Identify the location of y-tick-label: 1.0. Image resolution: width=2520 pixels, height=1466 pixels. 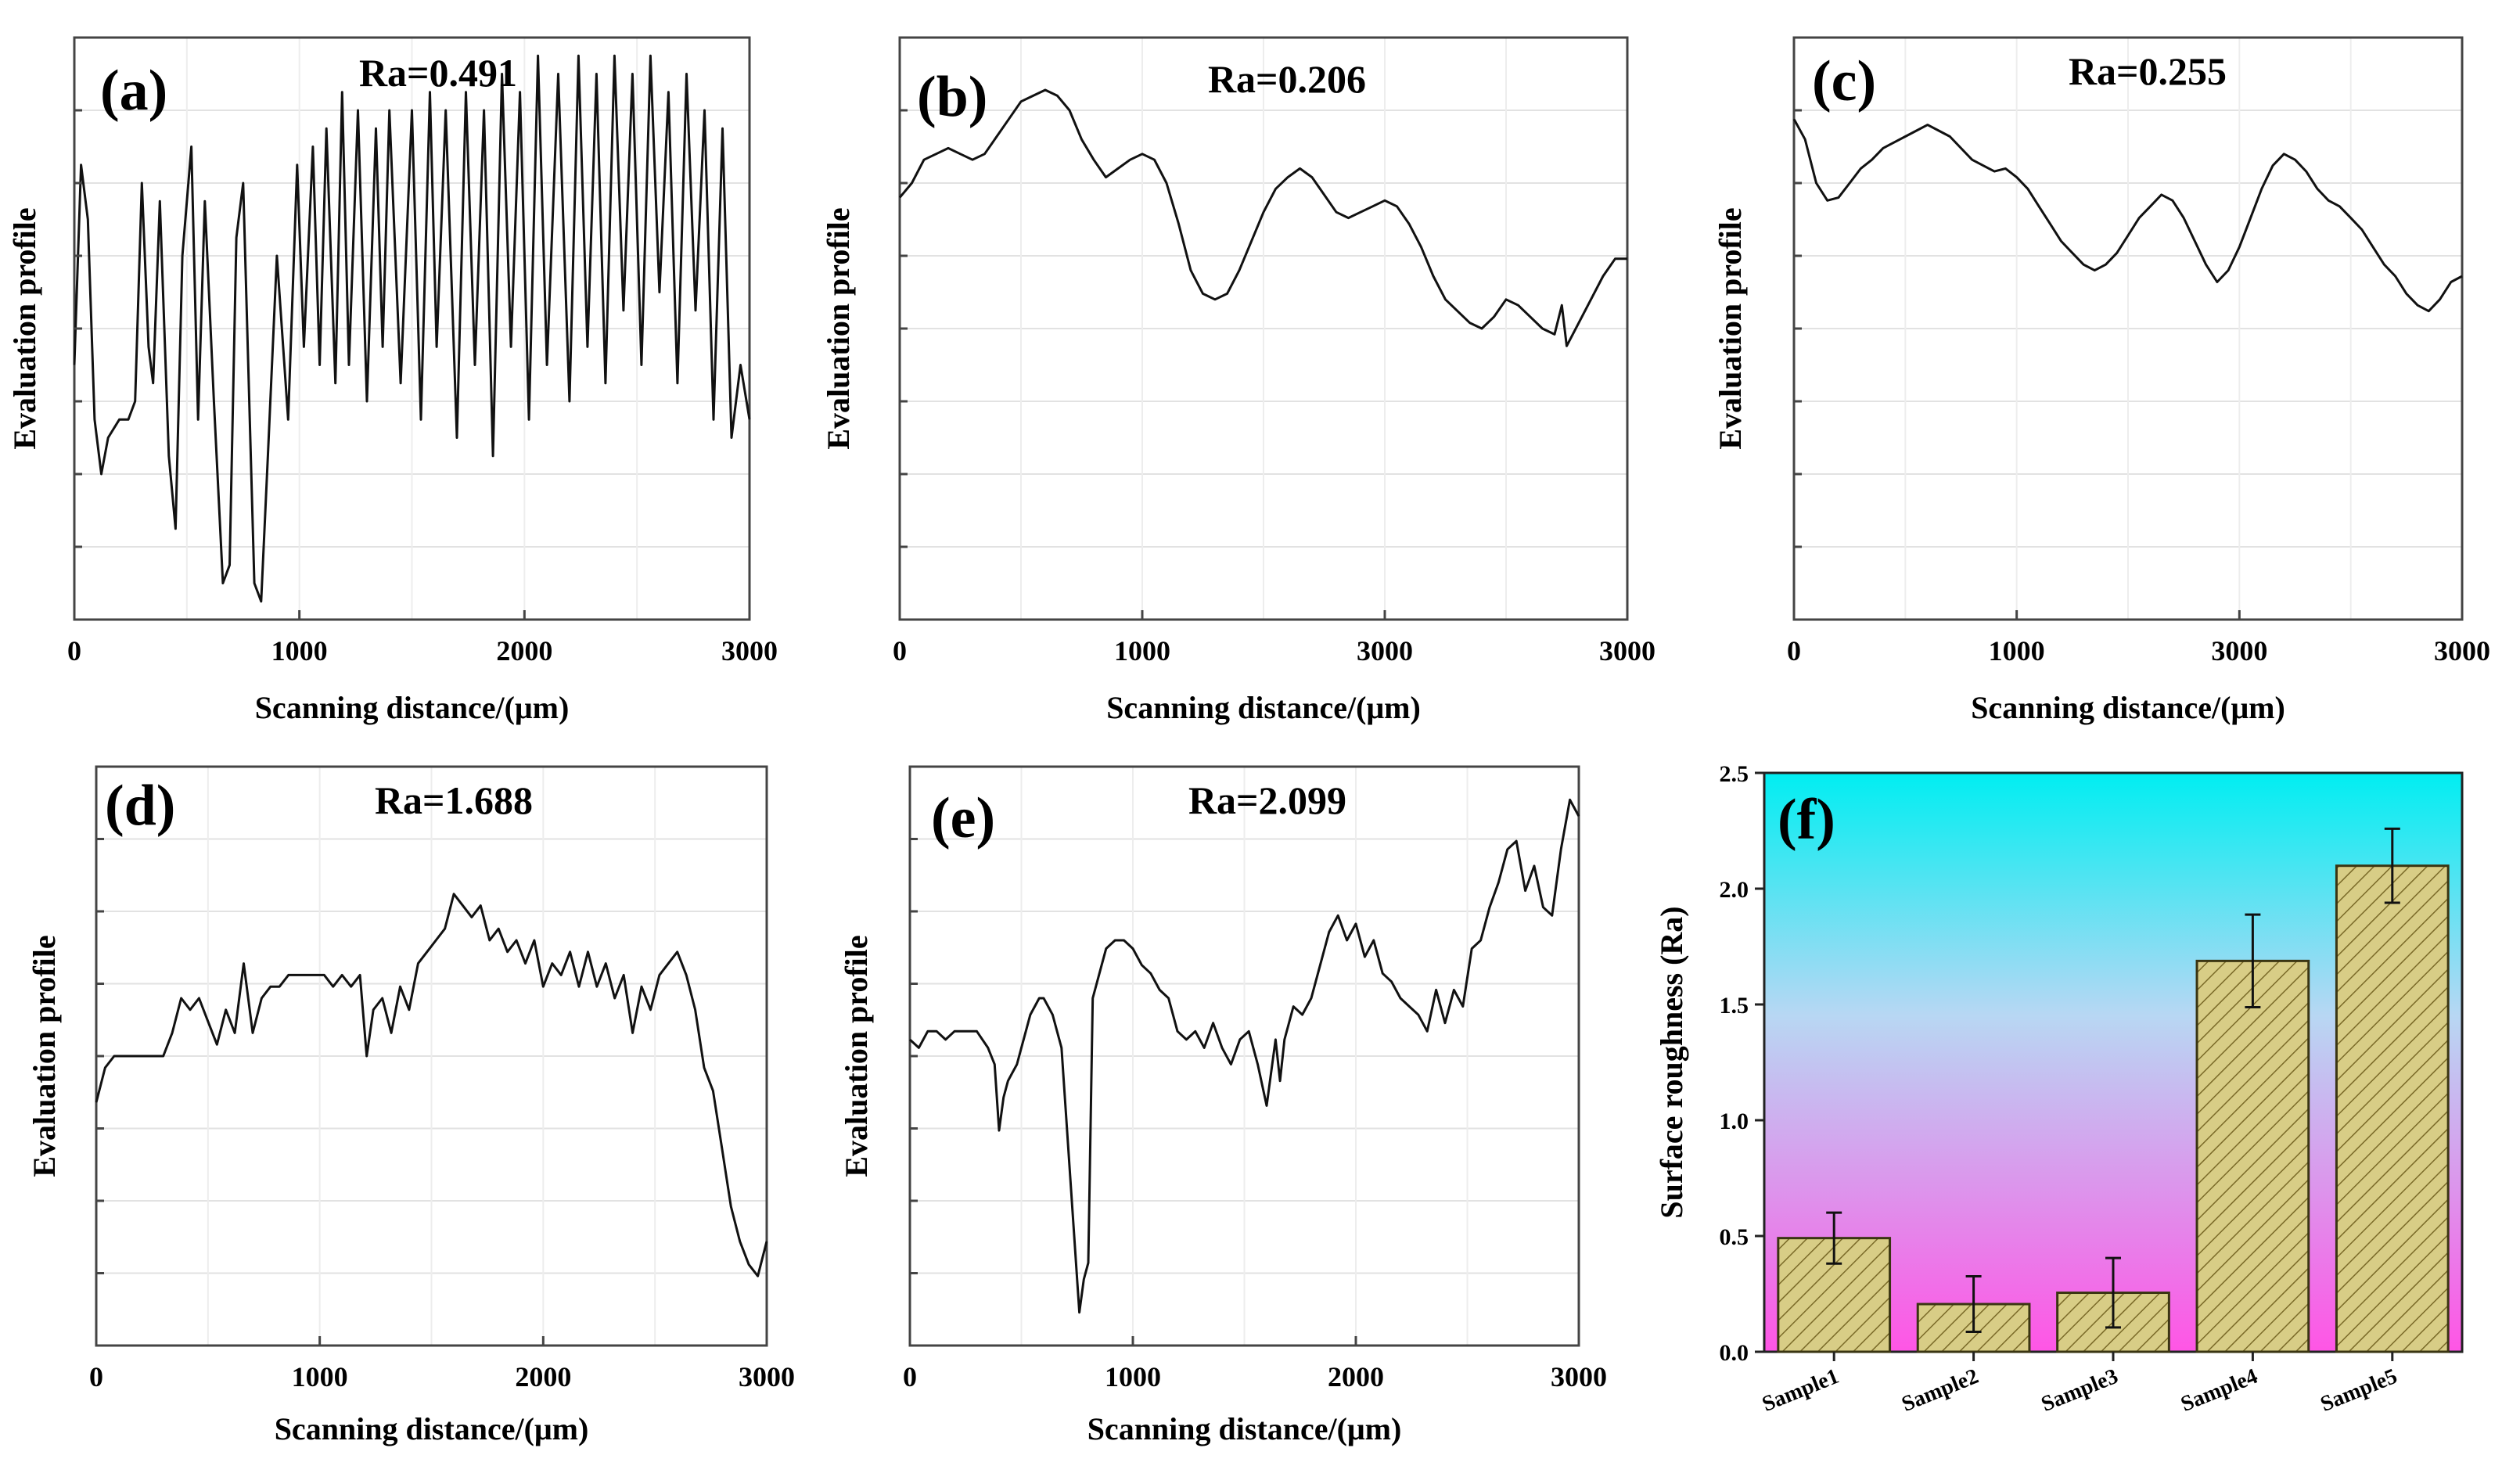
(1734, 1121).